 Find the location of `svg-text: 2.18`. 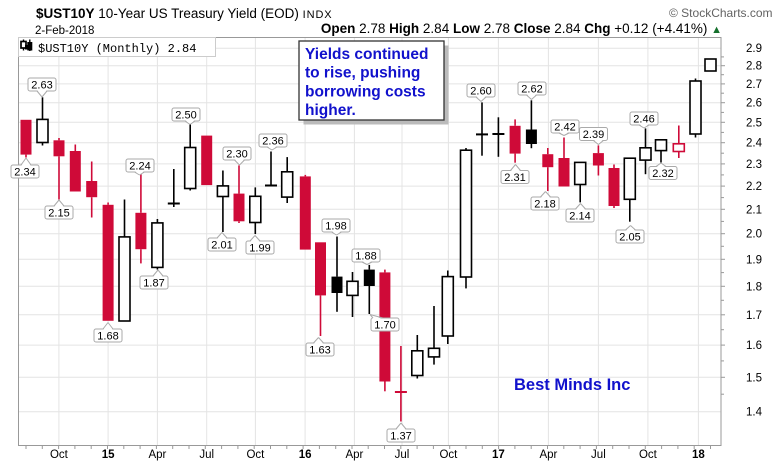

svg-text: 2.18 is located at coordinates (544, 205).